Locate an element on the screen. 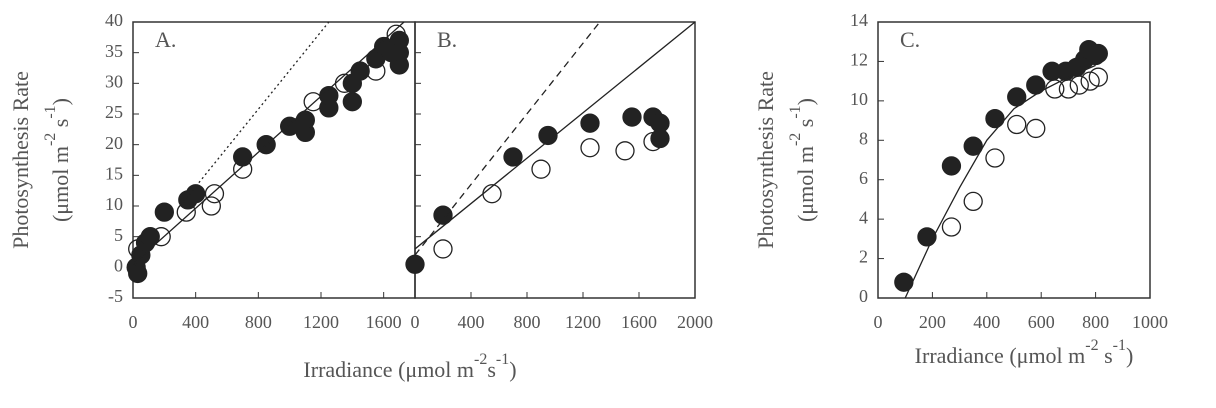  y-tick-label: 5 is located at coordinates (118, 235).